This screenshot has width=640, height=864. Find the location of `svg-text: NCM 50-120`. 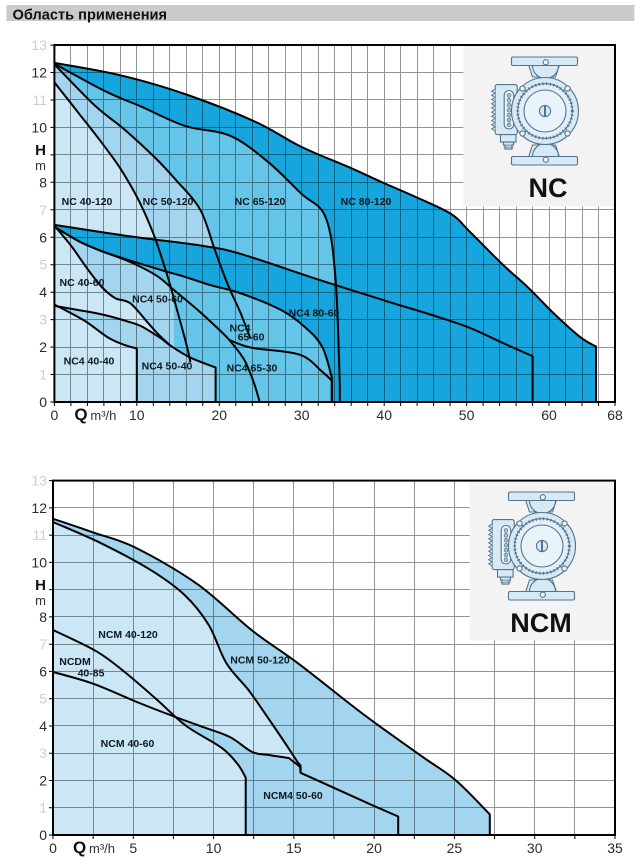

svg-text: NCM 50-120 is located at coordinates (260, 661).